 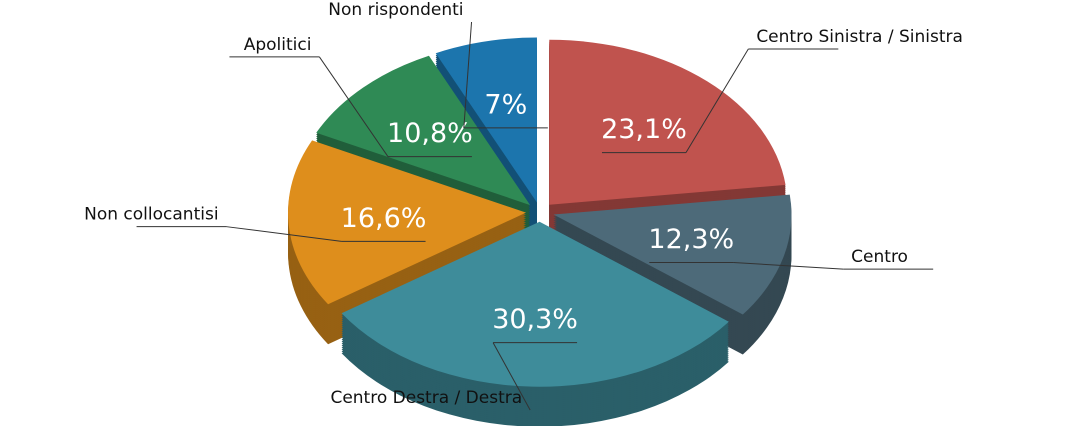 What do you see at coordinates (430, 133) in the screenshot?
I see `value-label: 10,8%` at bounding box center [430, 133].